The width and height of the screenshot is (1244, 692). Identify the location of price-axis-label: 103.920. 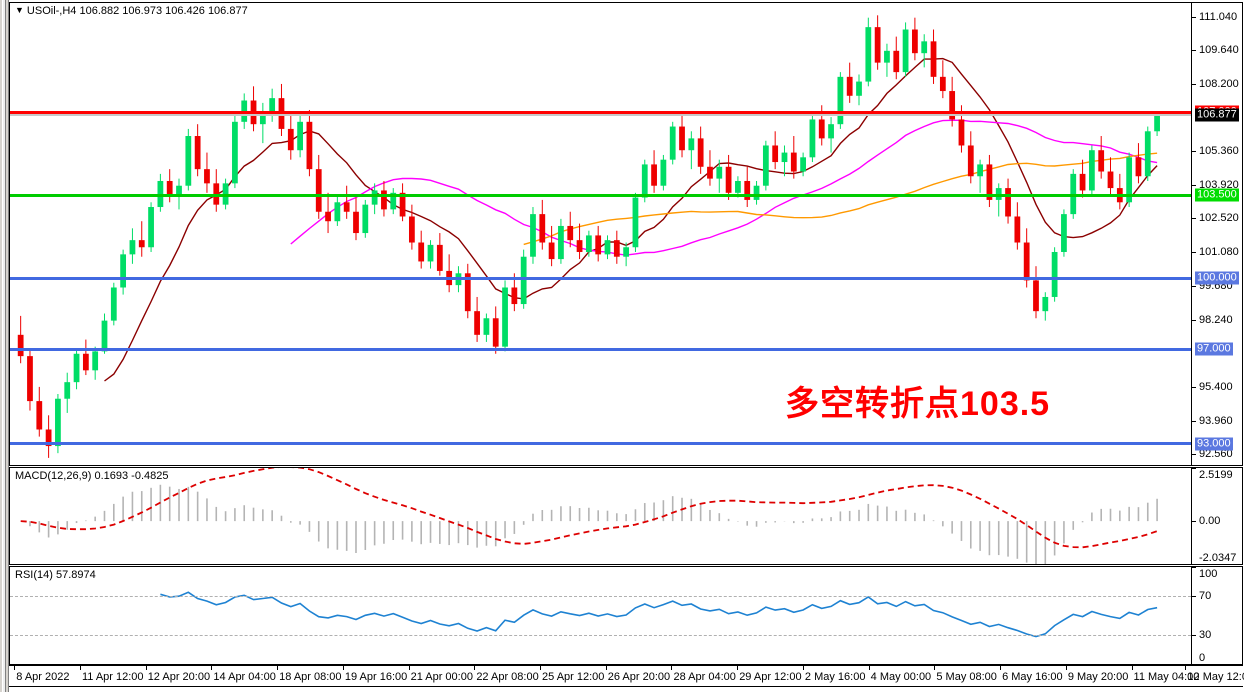
(1219, 185).